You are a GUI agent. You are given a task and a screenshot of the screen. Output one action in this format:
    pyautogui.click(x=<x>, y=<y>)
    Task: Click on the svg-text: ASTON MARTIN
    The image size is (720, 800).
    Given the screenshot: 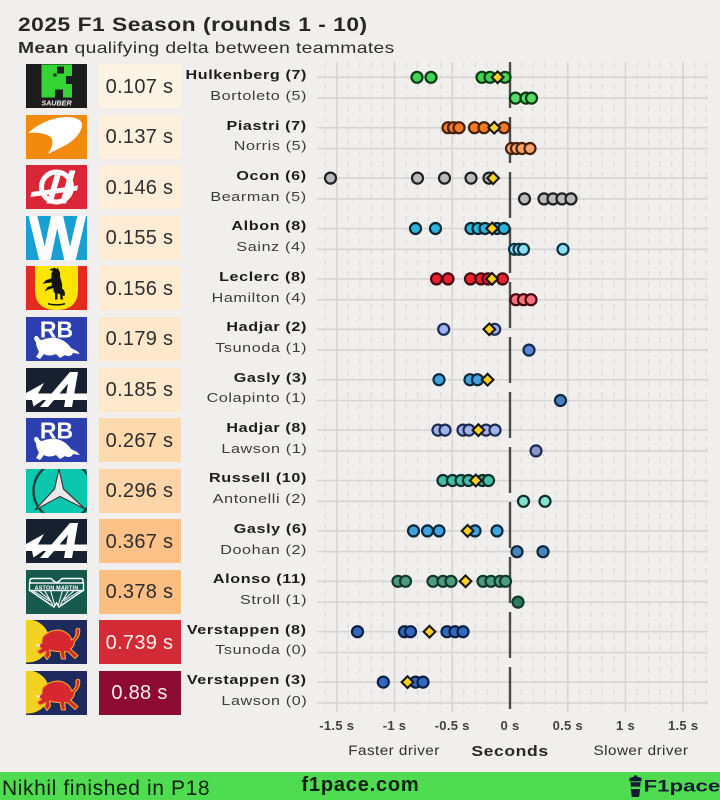 What is the action you would take?
    pyautogui.click(x=56, y=588)
    